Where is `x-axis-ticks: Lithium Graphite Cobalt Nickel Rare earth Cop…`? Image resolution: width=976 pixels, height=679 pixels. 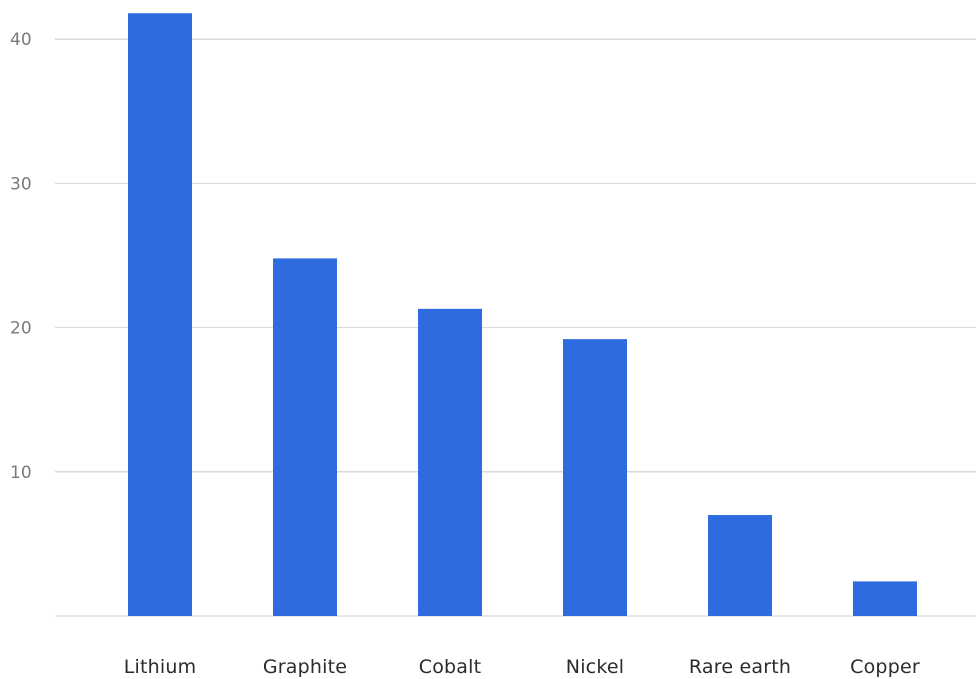
x-axis-ticks: Lithium Graphite Cobalt Nickel Rare earth Cop… is located at coordinates (522, 667).